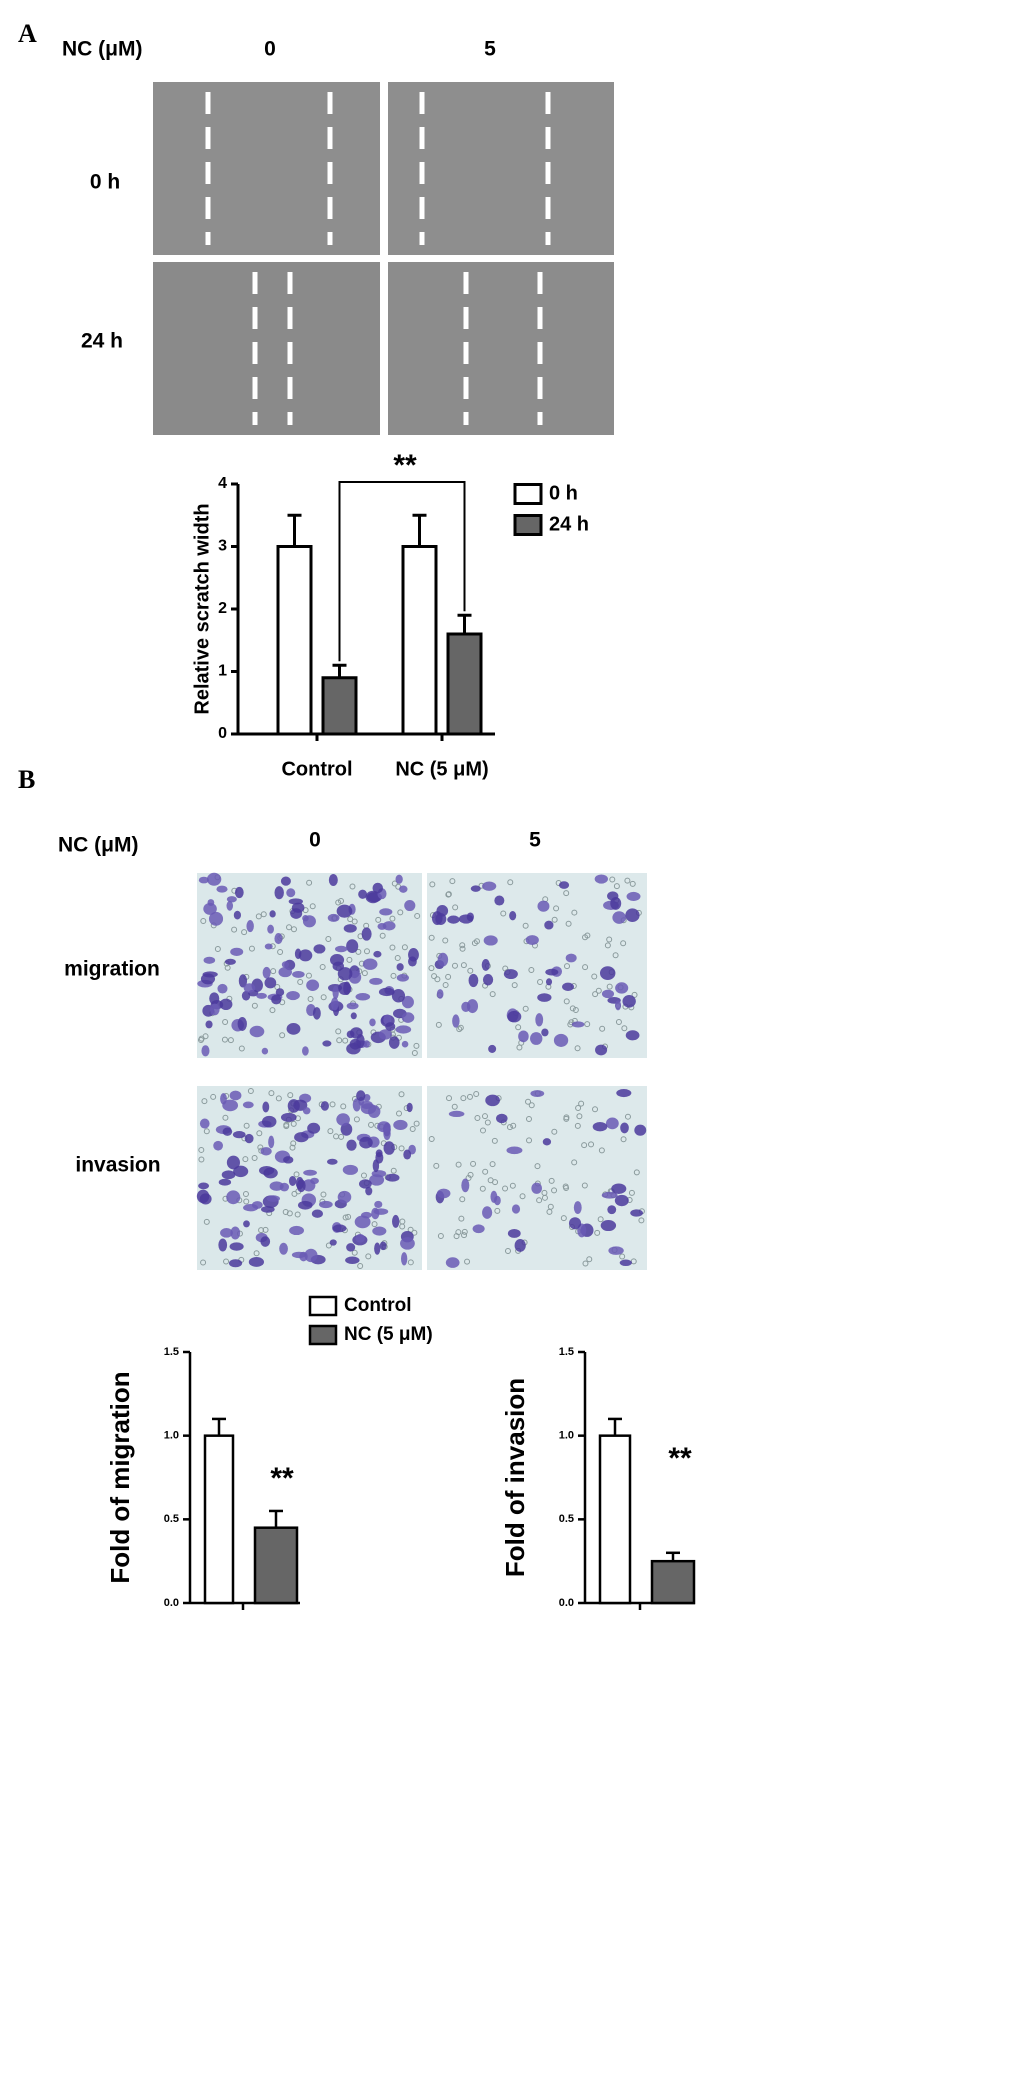  I want to click on y-tick-label: 0.0, so click(566, 1603).